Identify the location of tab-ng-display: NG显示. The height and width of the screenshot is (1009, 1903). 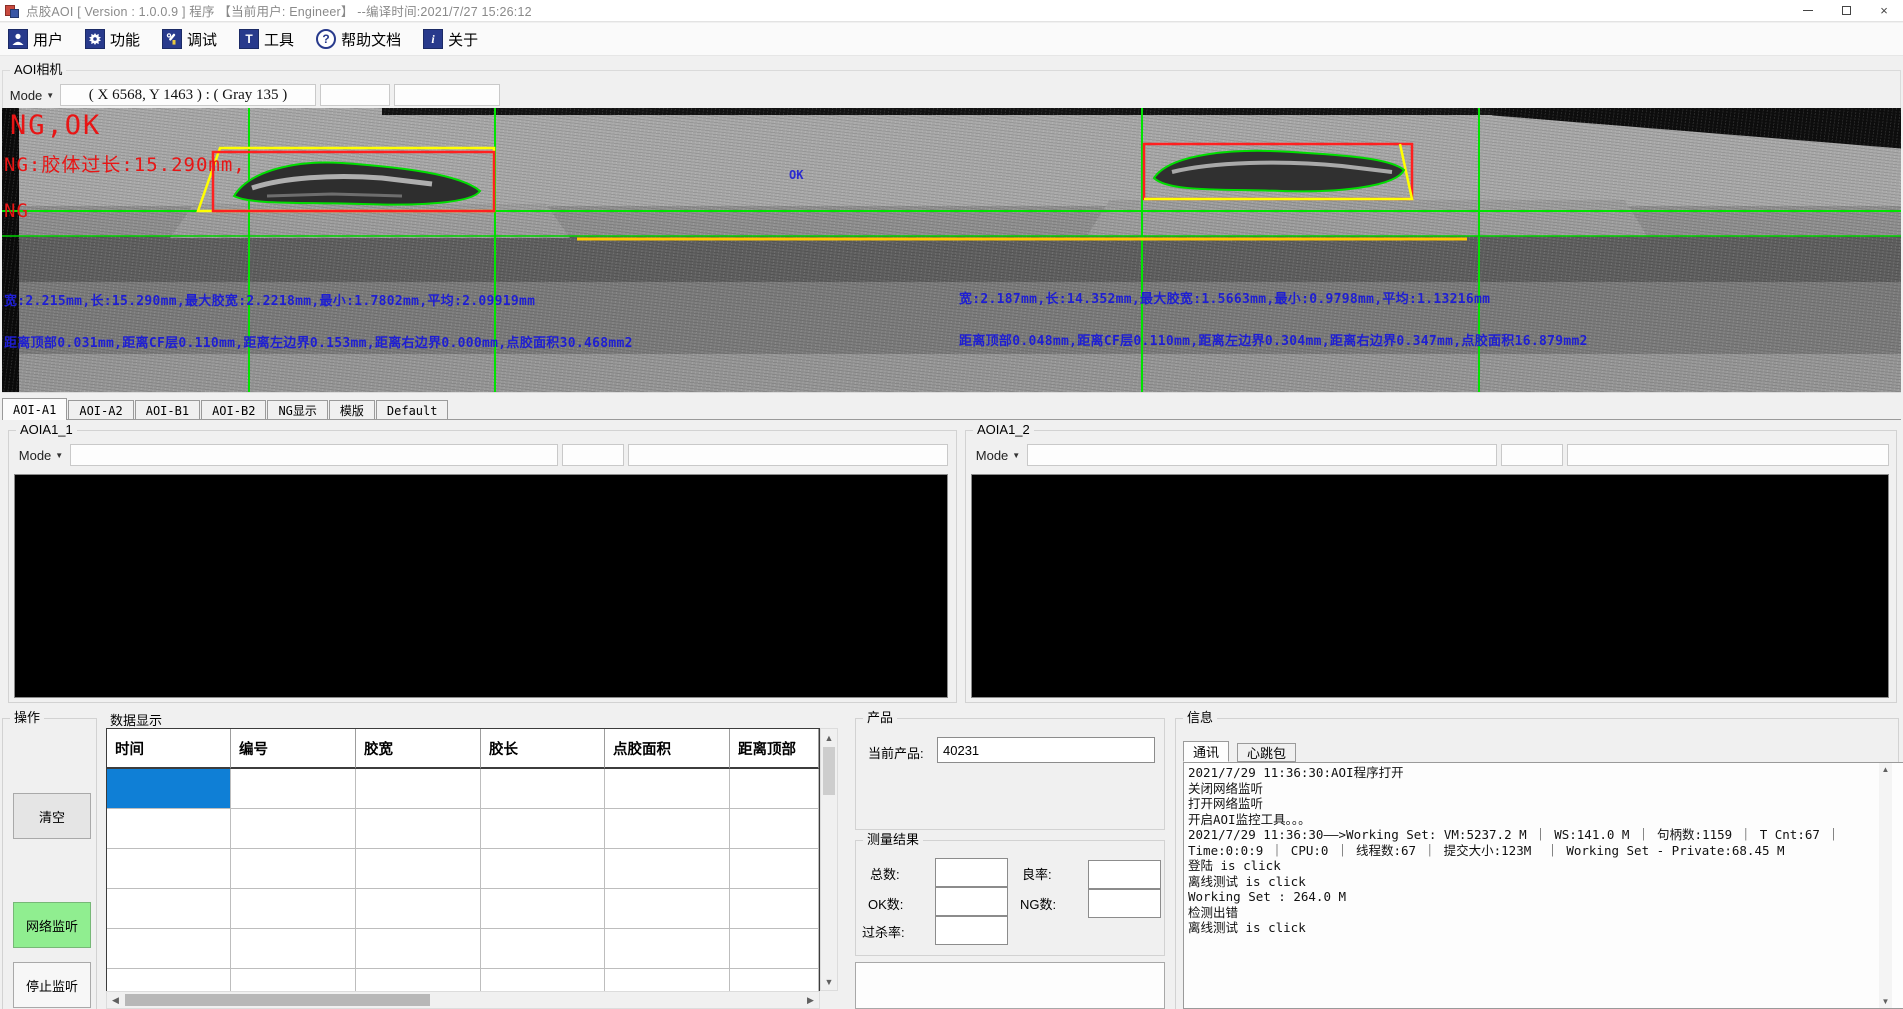
(297, 410).